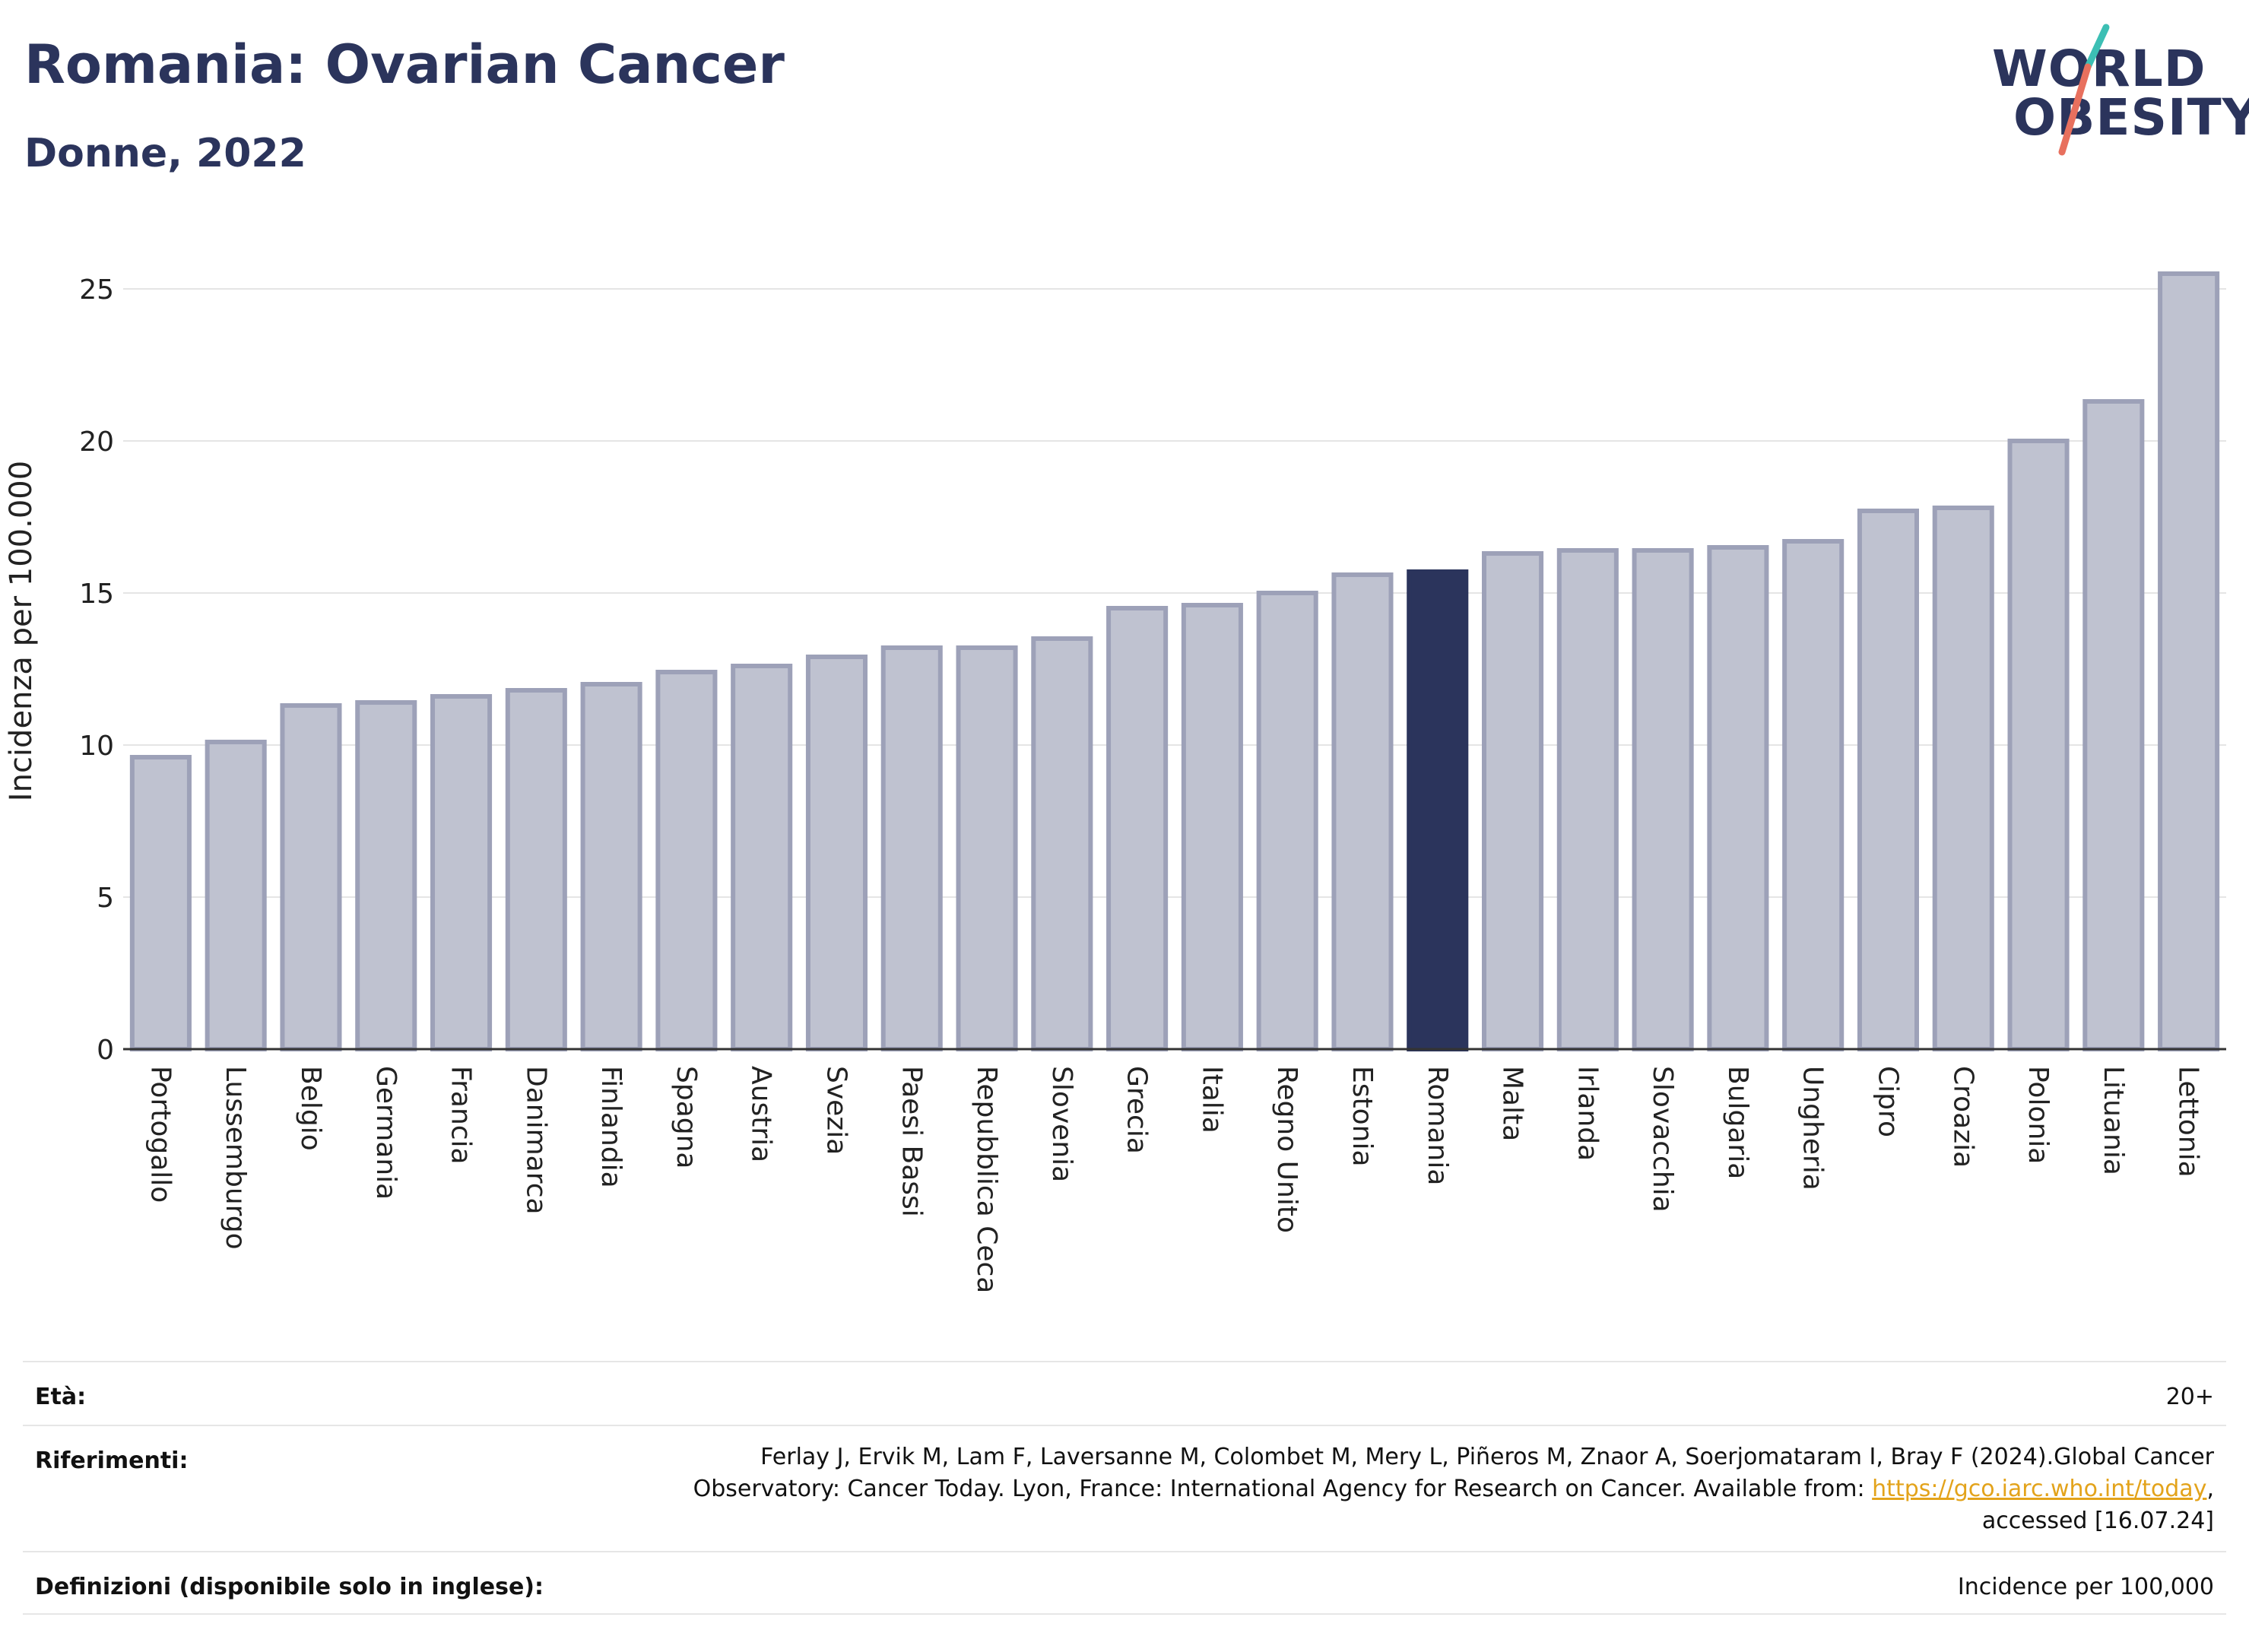 The width and height of the screenshot is (2249, 1652). What do you see at coordinates (1888, 780) in the screenshot?
I see `bar-cipro` at bounding box center [1888, 780].